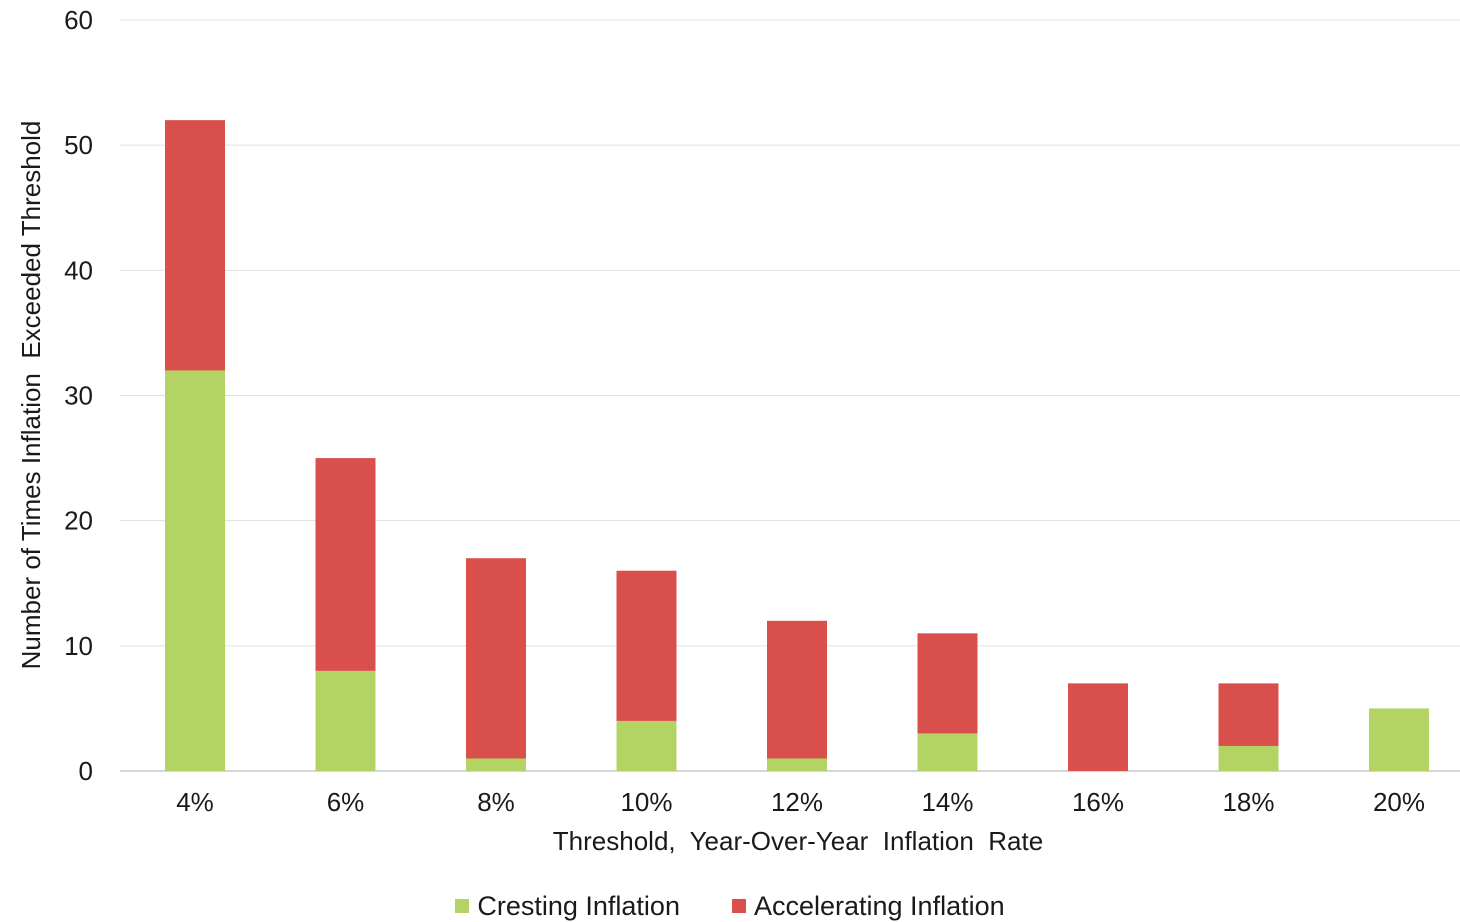 This screenshot has width=1460, height=922. Describe the element at coordinates (798, 841) in the screenshot. I see `x-axis-title: Threshold, Year-Over-Year Inflation Rate` at that location.